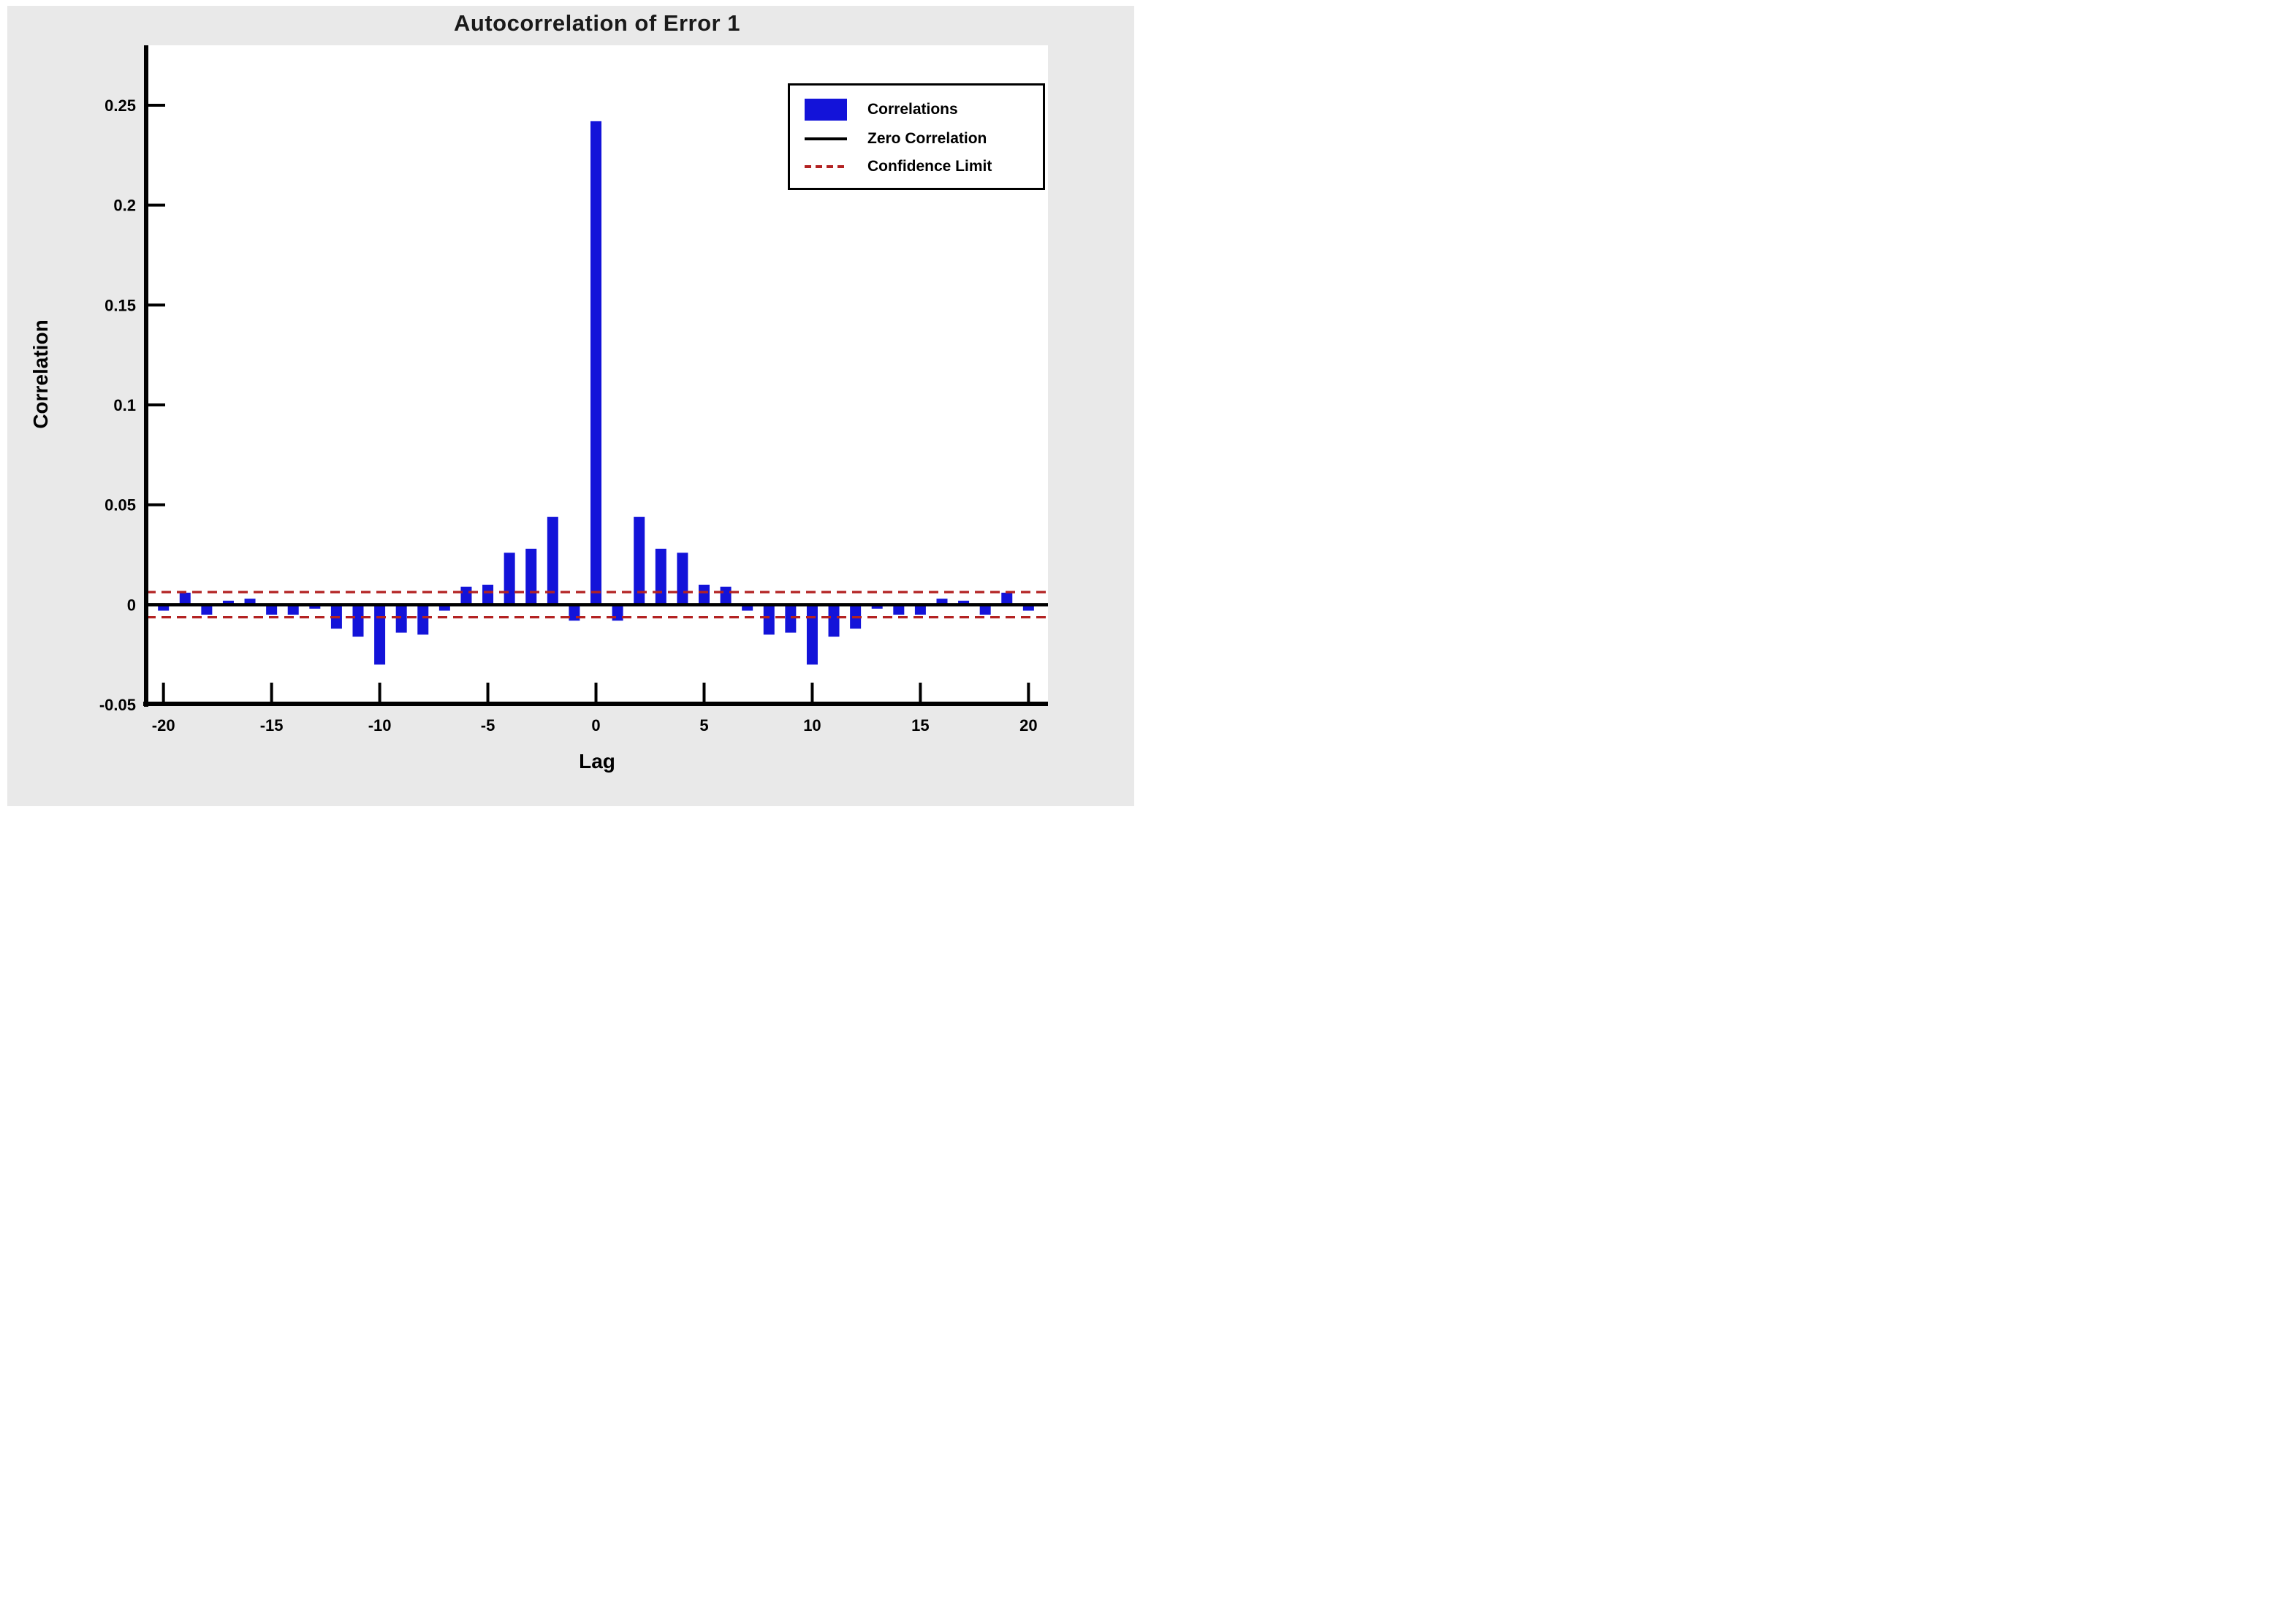  I want to click on x-tick-label--10: -10, so click(380, 726).